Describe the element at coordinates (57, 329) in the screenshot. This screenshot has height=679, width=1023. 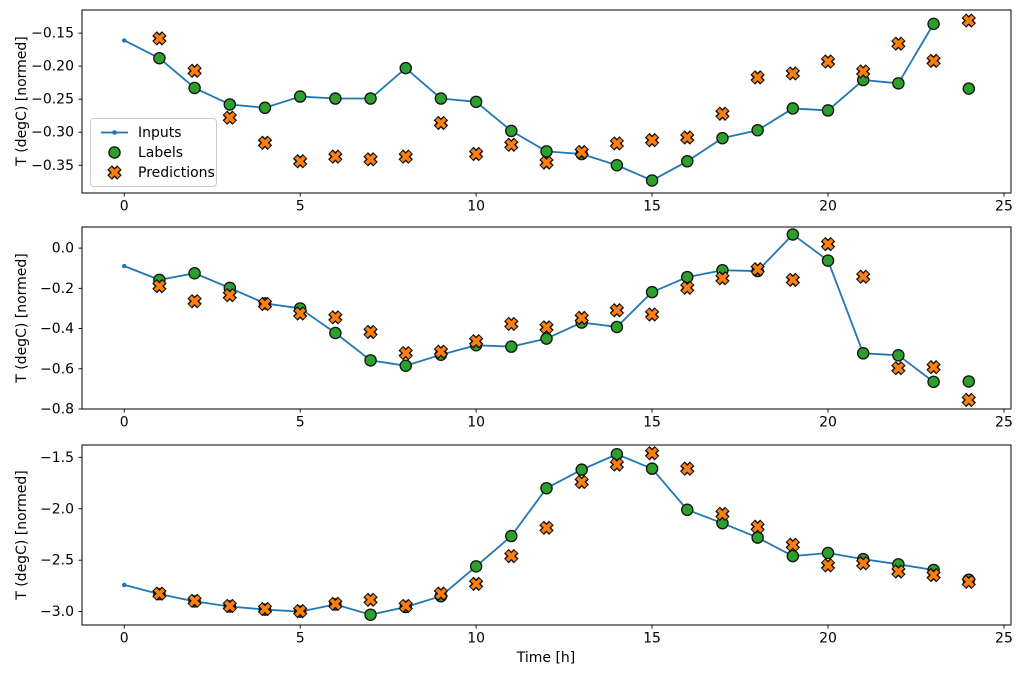
I see `y-tick-label: −0.4` at that location.